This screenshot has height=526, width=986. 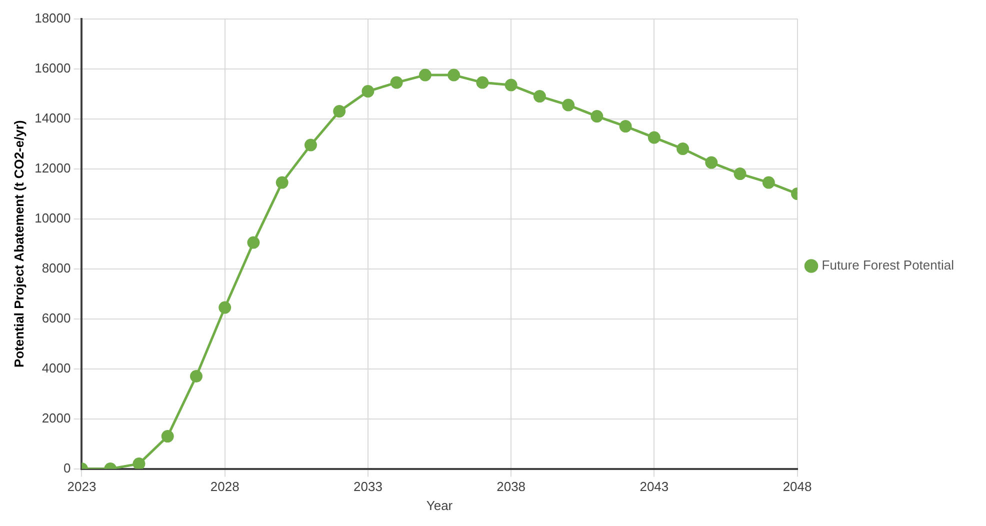 What do you see at coordinates (52, 168) in the screenshot?
I see `y-tick-label: 12000` at bounding box center [52, 168].